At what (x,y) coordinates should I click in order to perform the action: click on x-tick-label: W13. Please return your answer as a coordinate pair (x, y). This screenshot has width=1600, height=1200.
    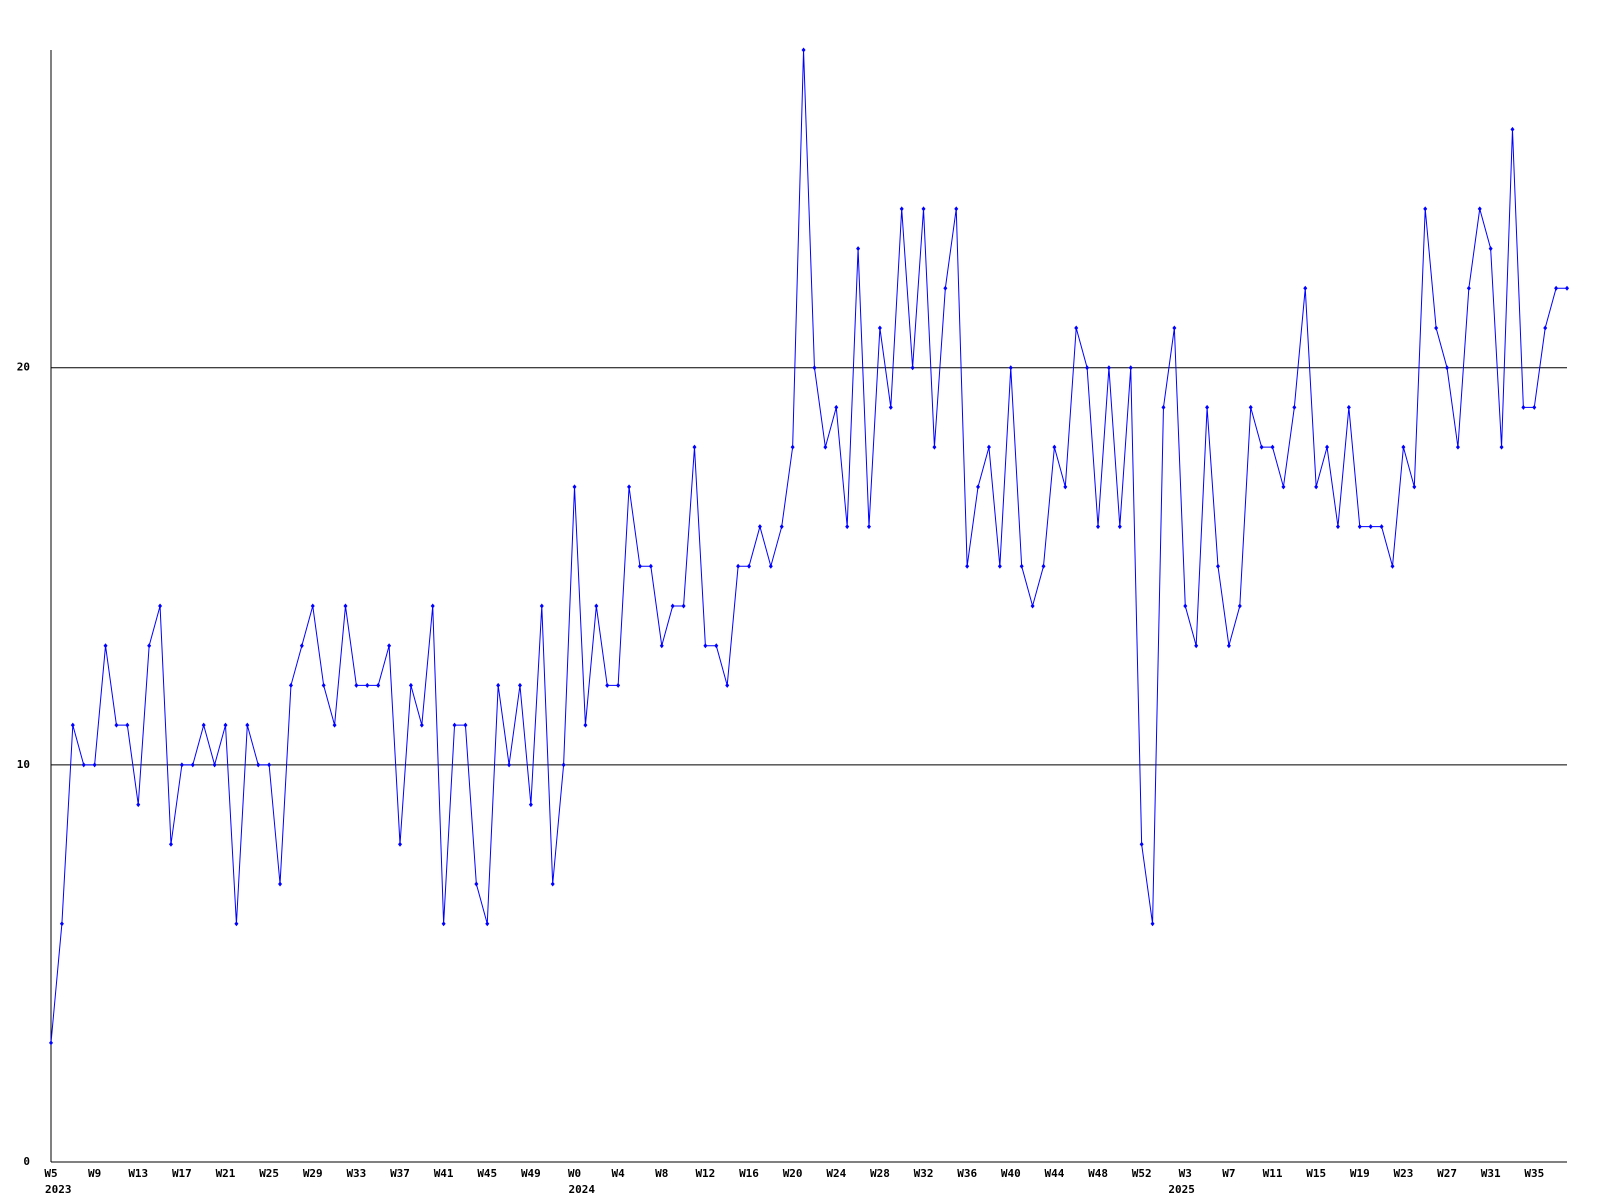
    Looking at the image, I should click on (138, 1173).